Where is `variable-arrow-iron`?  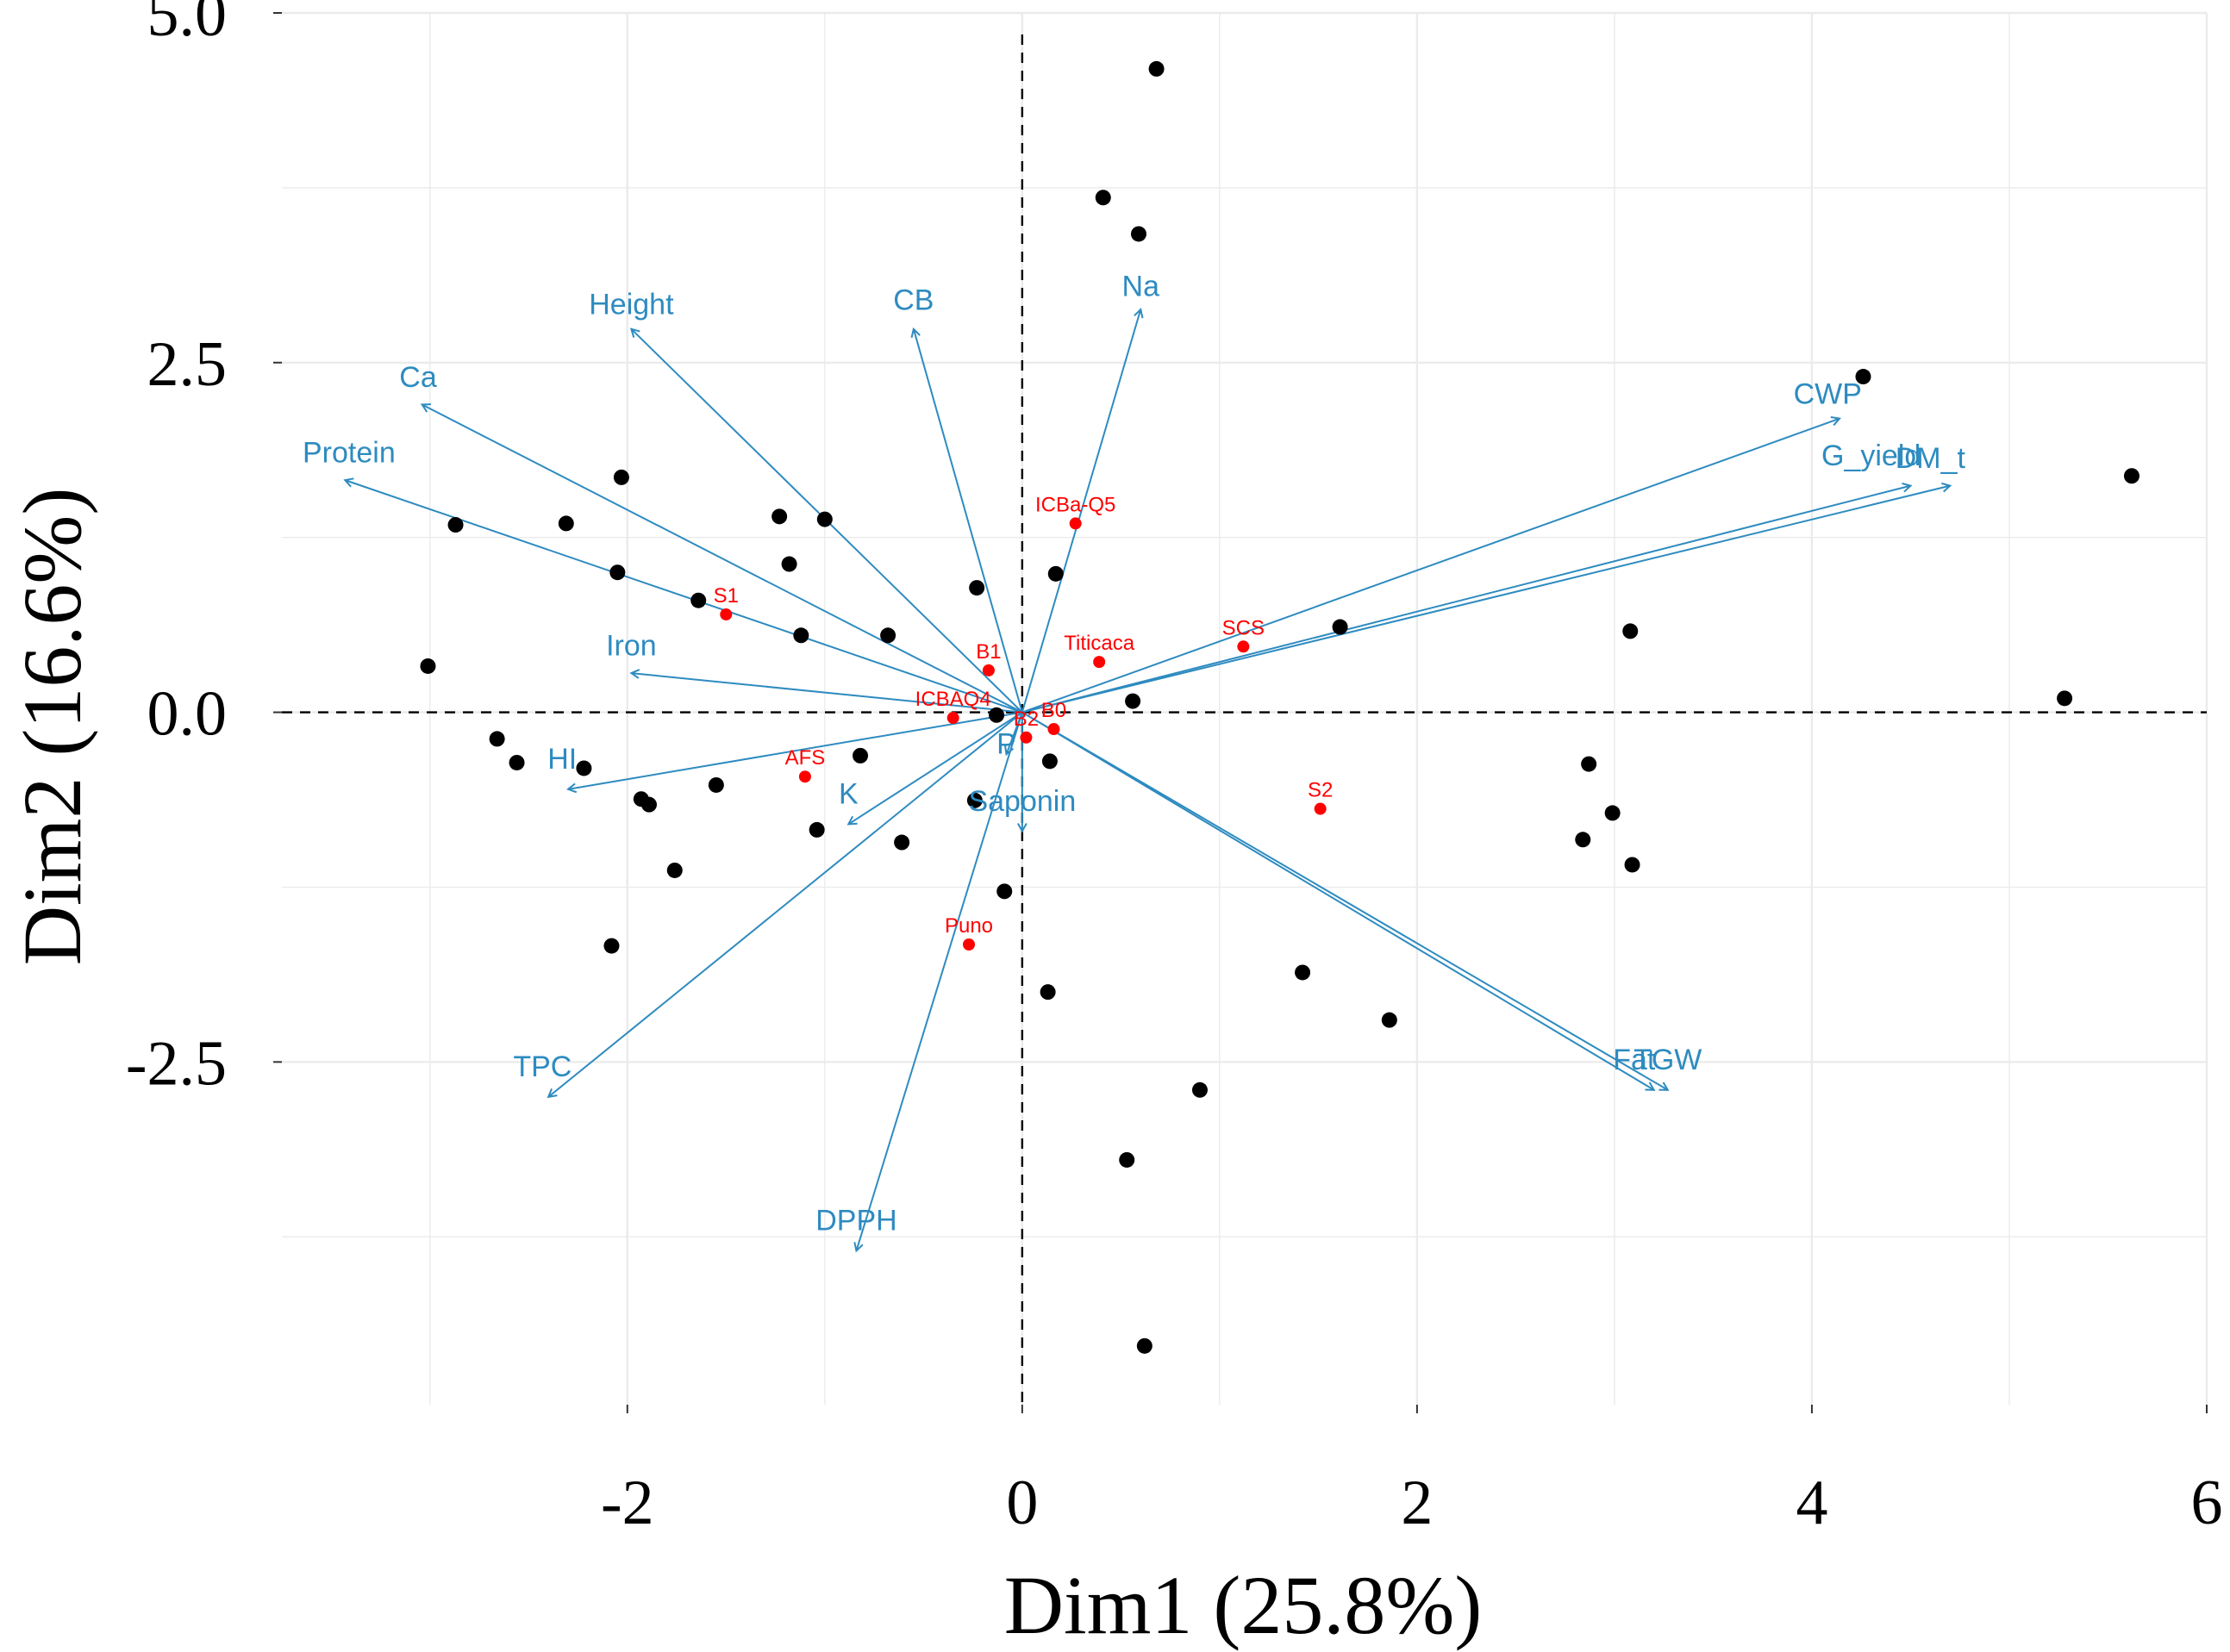 variable-arrow-iron is located at coordinates (826, 693).